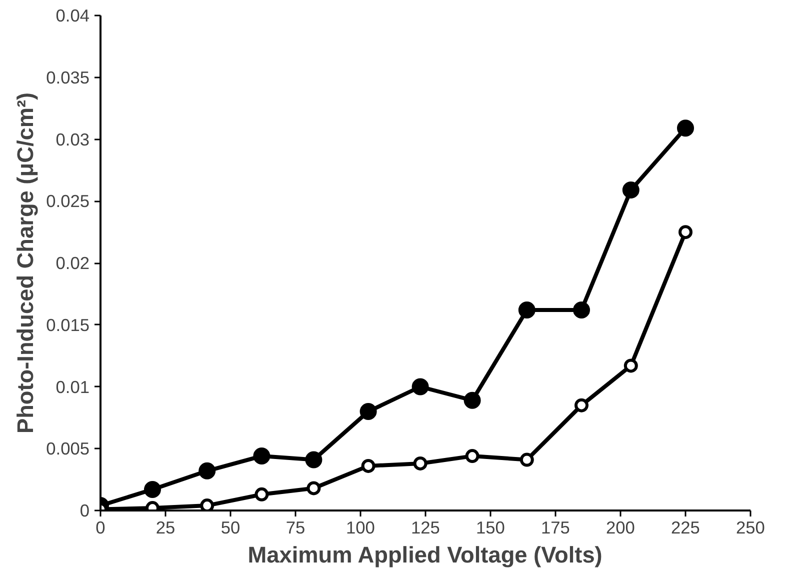 This screenshot has width=787, height=585. Describe the element at coordinates (68, 324) in the screenshot. I see `y-tick-label: 0.015` at that location.